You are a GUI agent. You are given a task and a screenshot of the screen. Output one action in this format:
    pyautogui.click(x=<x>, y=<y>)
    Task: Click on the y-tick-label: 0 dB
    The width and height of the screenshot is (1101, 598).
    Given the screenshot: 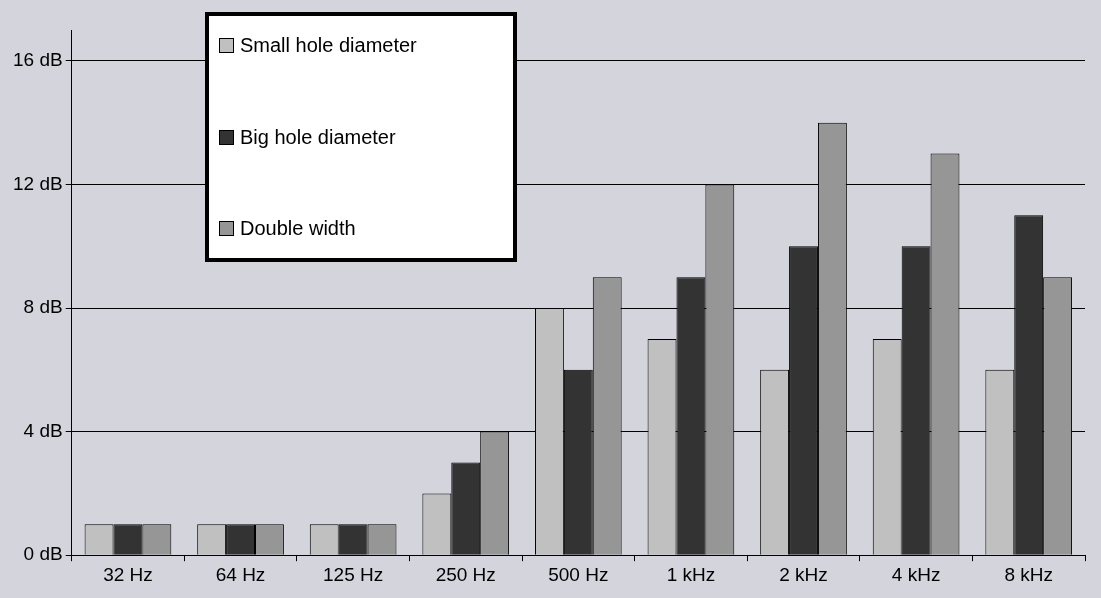 What is the action you would take?
    pyautogui.click(x=43, y=554)
    